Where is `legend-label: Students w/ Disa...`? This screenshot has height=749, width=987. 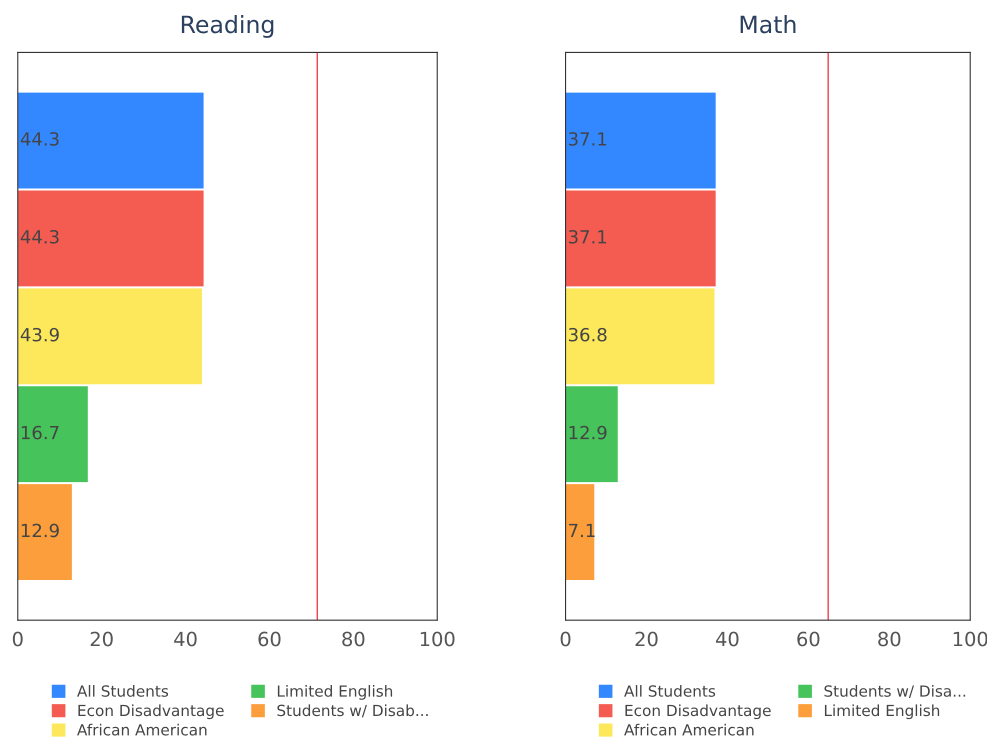 legend-label: Students w/ Disa... is located at coordinates (895, 691).